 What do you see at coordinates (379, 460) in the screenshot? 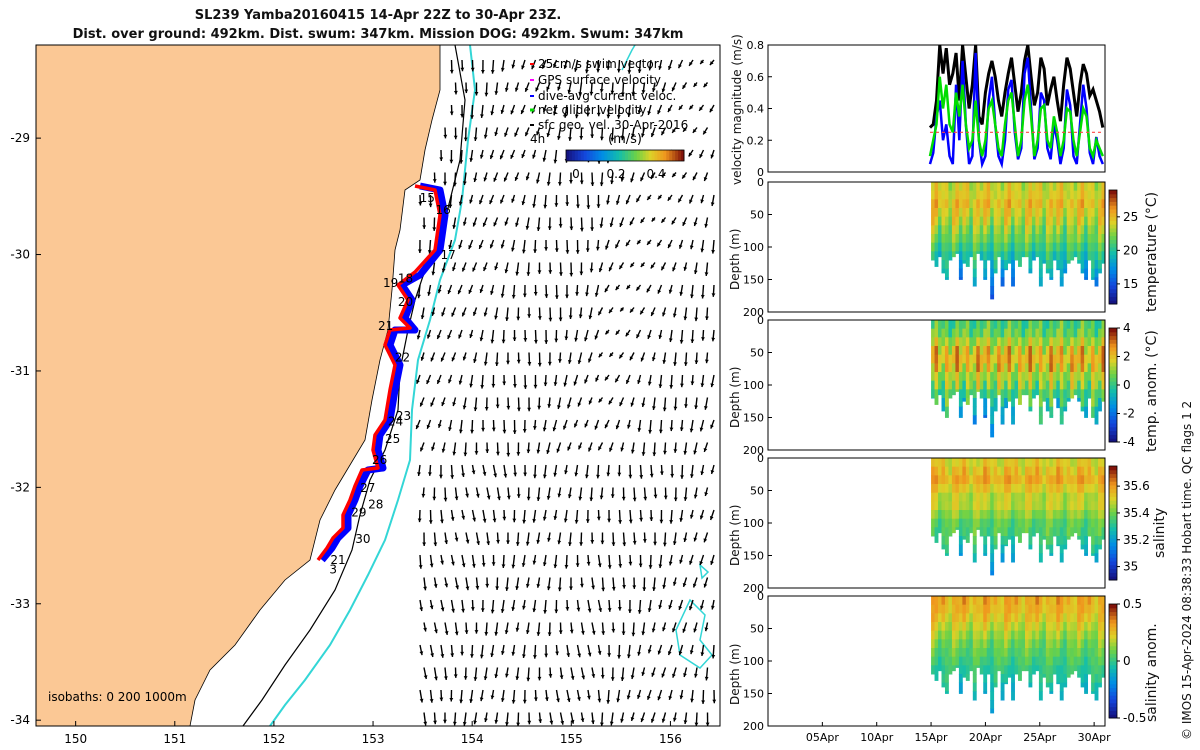
I see `day-label: 26` at bounding box center [379, 460].